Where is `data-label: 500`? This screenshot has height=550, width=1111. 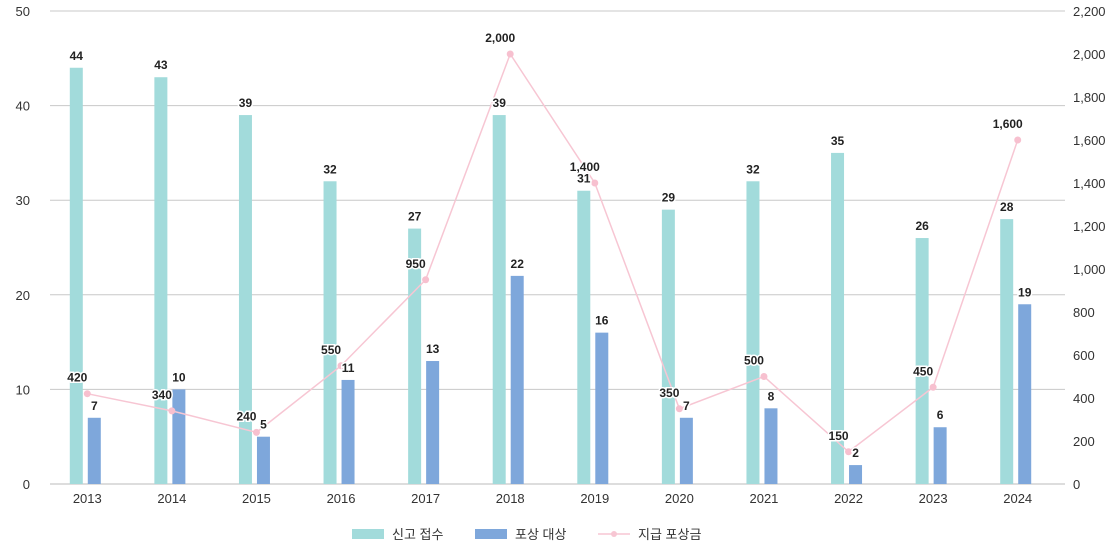
data-label: 500 is located at coordinates (754, 361).